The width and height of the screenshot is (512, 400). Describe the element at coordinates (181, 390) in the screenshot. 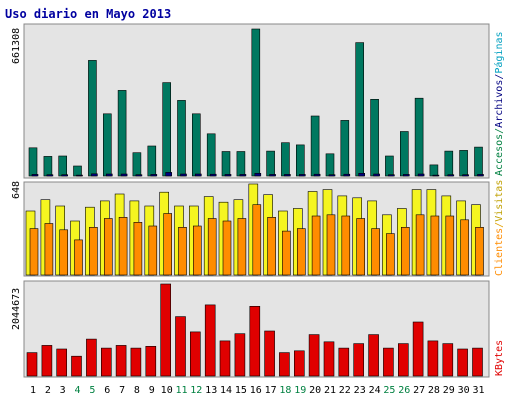

I see `x-label-day-11: 11` at that location.